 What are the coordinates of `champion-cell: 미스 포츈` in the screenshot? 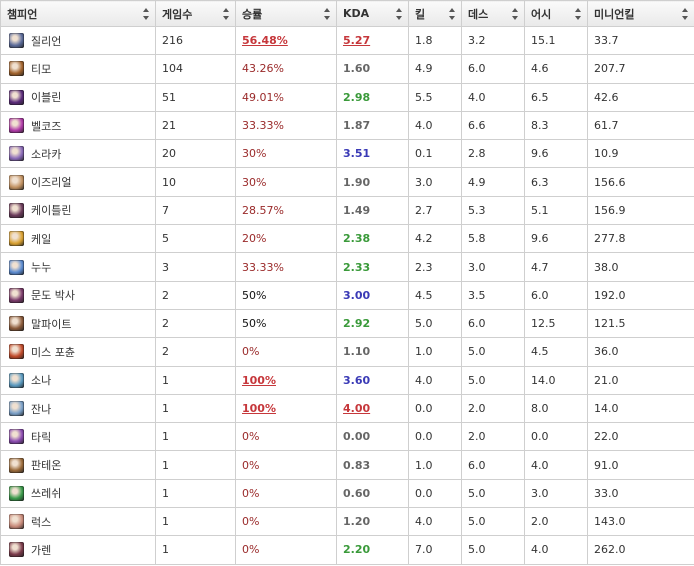 It's located at (78, 352).